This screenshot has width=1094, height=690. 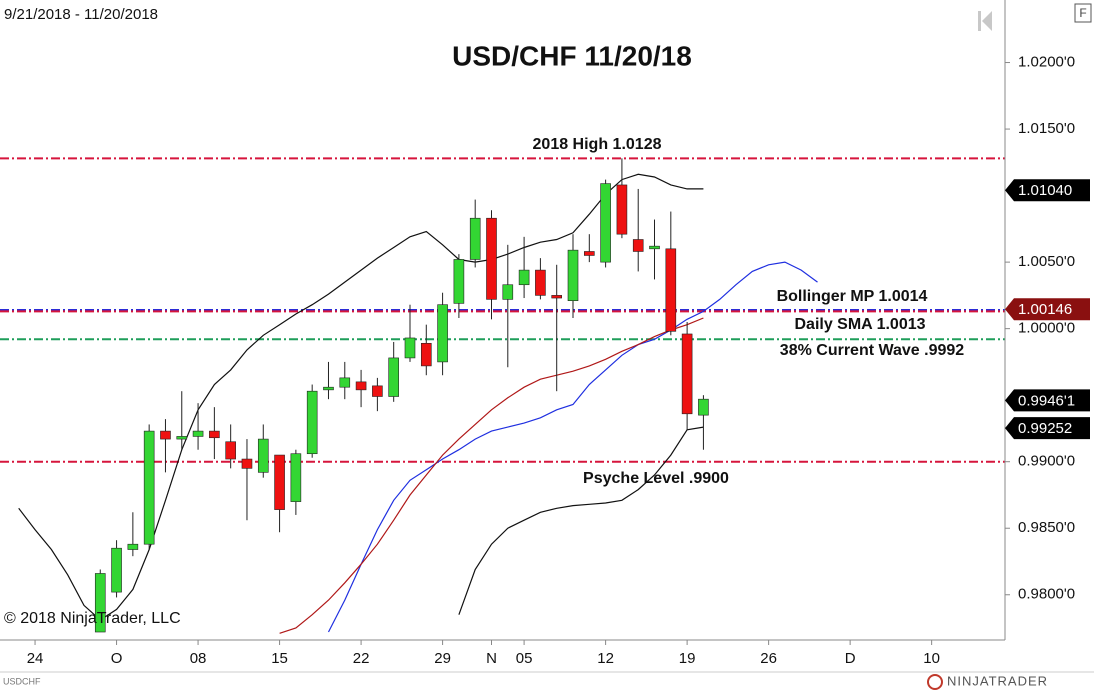 I want to click on price-badge-label: 0.99252, so click(x=1045, y=428).